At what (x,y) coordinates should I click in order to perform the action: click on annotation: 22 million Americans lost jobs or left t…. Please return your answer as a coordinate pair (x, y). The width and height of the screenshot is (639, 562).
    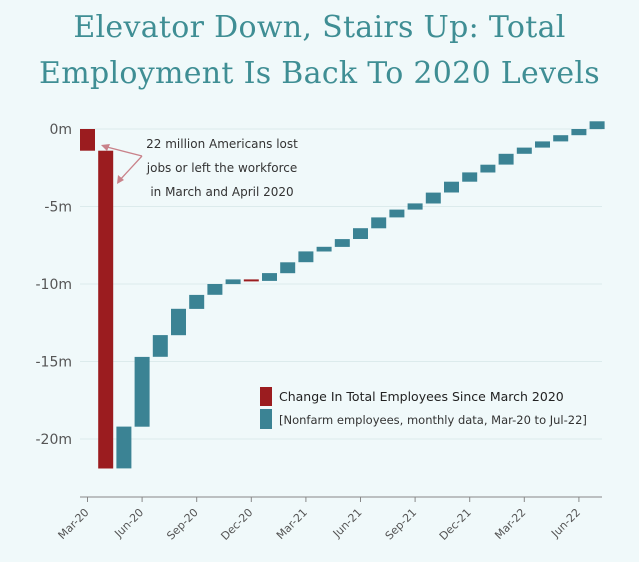
    Looking at the image, I should click on (199, 168).